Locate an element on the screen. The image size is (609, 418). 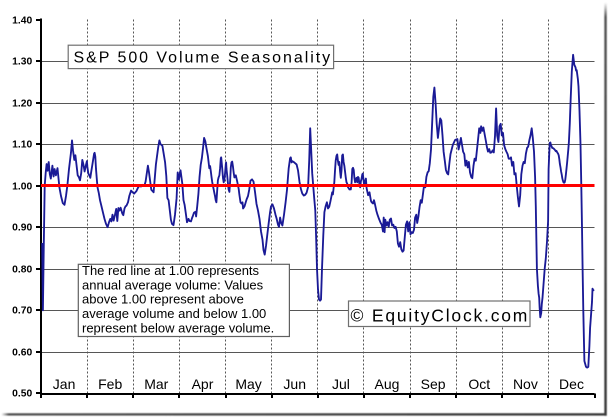
svg-text: © EquityClock.com is located at coordinates (440, 316).